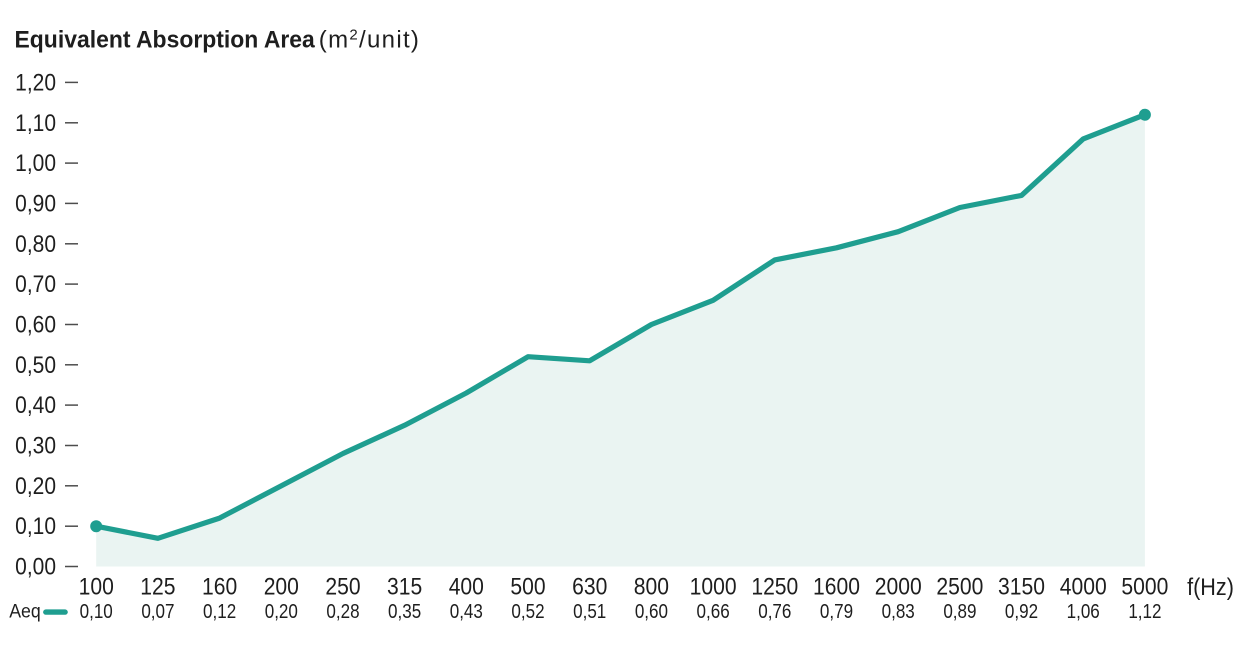 The width and height of the screenshot is (1242, 655). What do you see at coordinates (959, 611) in the screenshot?
I see `svg-text: 0,89` at bounding box center [959, 611].